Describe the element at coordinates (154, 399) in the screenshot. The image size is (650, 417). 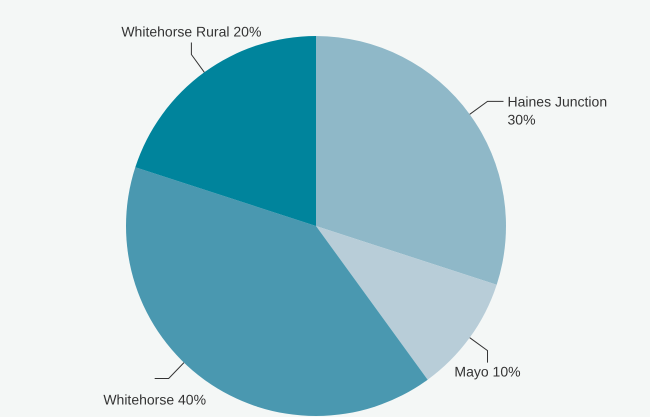
I see `slice-label: Whitehorse 40%` at that location.